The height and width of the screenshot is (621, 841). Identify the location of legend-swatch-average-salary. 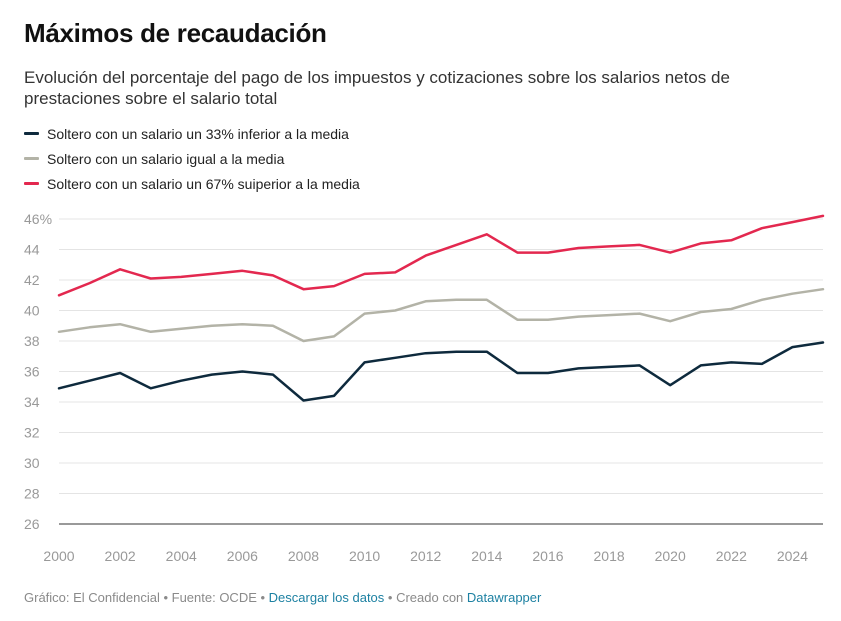
(31, 158).